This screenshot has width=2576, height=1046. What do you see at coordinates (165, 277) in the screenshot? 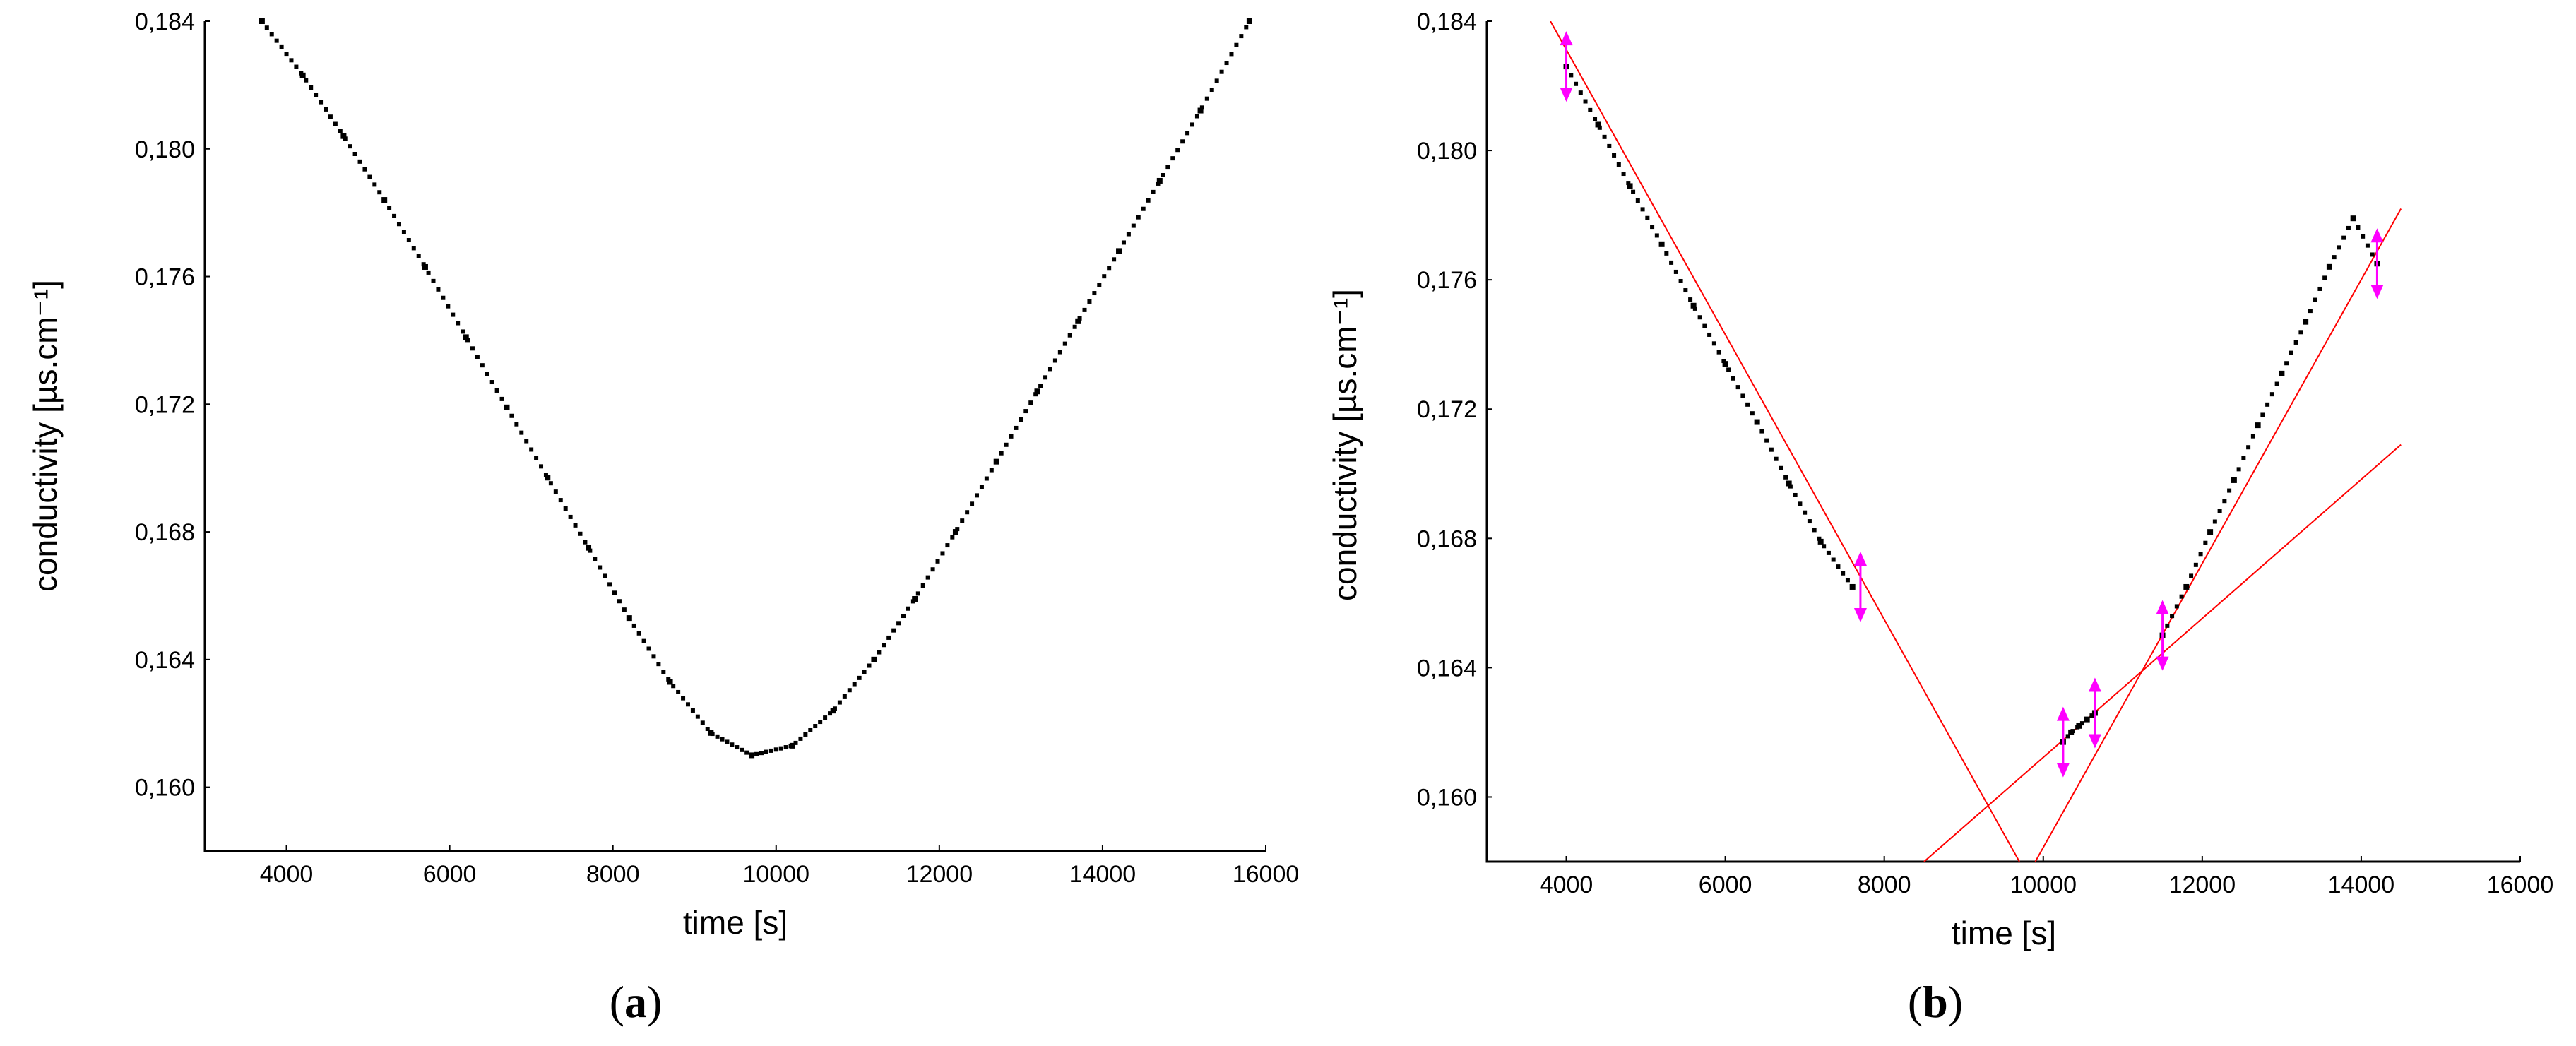
I see `y-tick-label: 0,176` at bounding box center [165, 277].